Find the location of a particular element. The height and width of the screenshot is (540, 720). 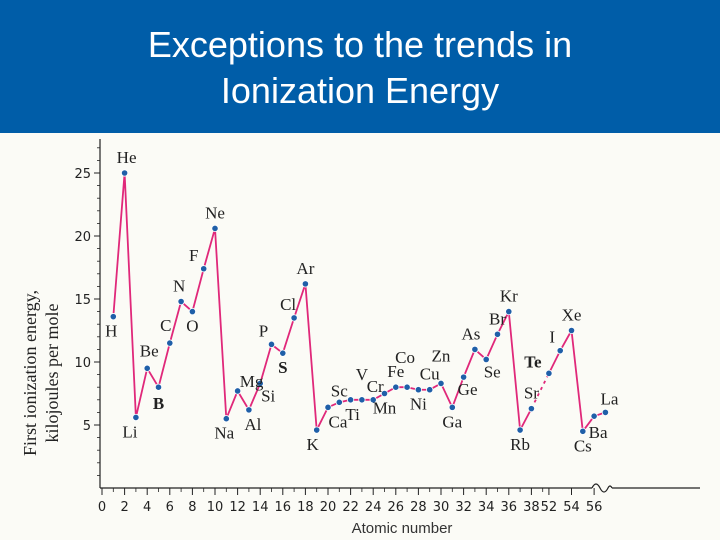

element-label-cr: Cr is located at coordinates (375, 386).